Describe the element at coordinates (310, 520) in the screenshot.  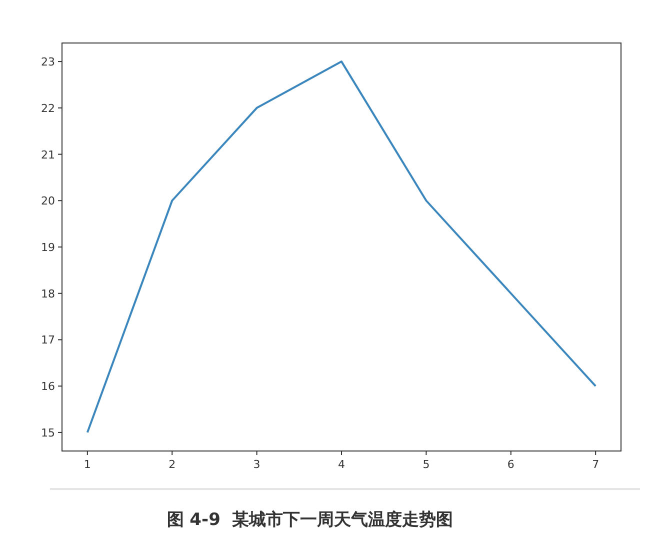
I see `caption: 图 4-9 某城市下一周天气温度走势图` at that location.